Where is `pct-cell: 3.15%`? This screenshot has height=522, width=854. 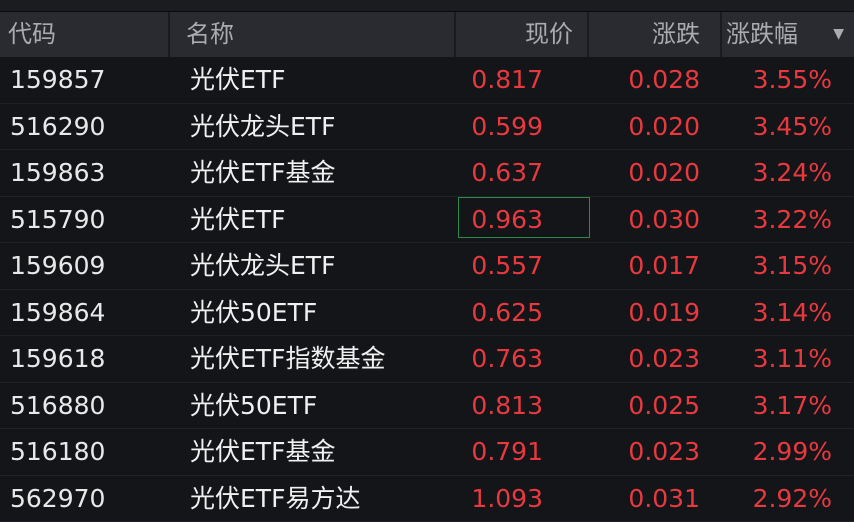
pct-cell: 3.15% is located at coordinates (792, 265).